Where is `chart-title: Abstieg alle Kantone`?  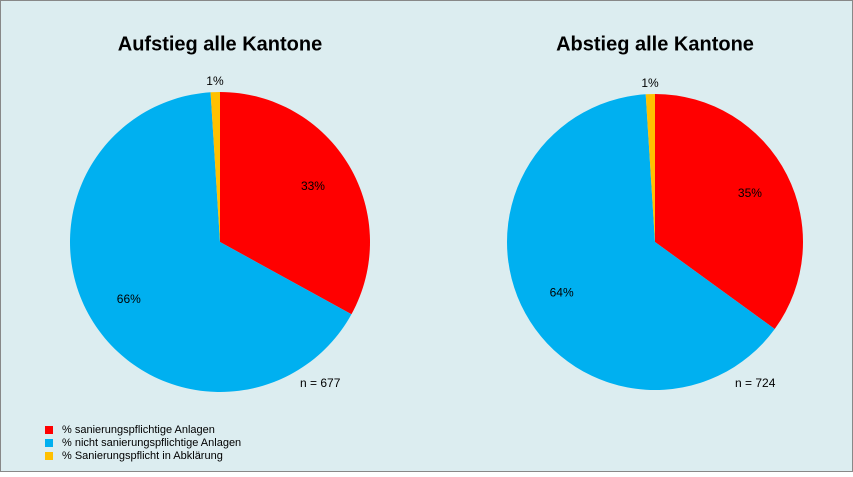 chart-title: Abstieg alle Kantone is located at coordinates (655, 44).